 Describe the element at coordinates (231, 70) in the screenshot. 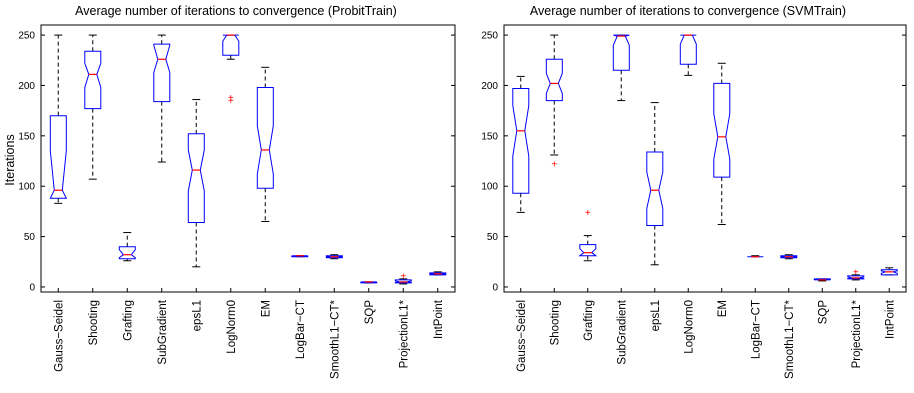

I see `box-plot-5: ++` at that location.